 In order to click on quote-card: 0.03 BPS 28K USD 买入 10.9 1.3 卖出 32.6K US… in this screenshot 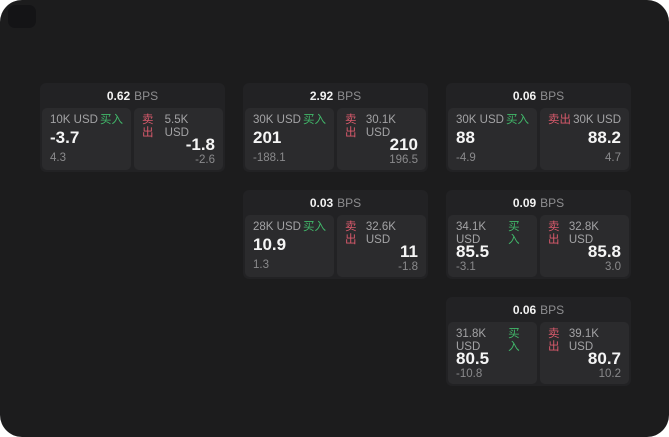, I will do `click(335, 234)`.